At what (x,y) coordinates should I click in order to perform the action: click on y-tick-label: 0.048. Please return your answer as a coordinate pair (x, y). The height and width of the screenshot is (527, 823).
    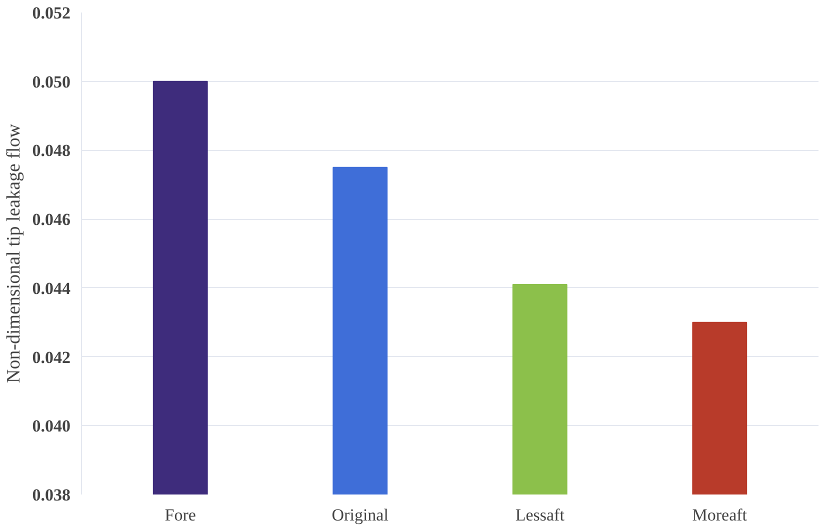
    Looking at the image, I should click on (51, 150).